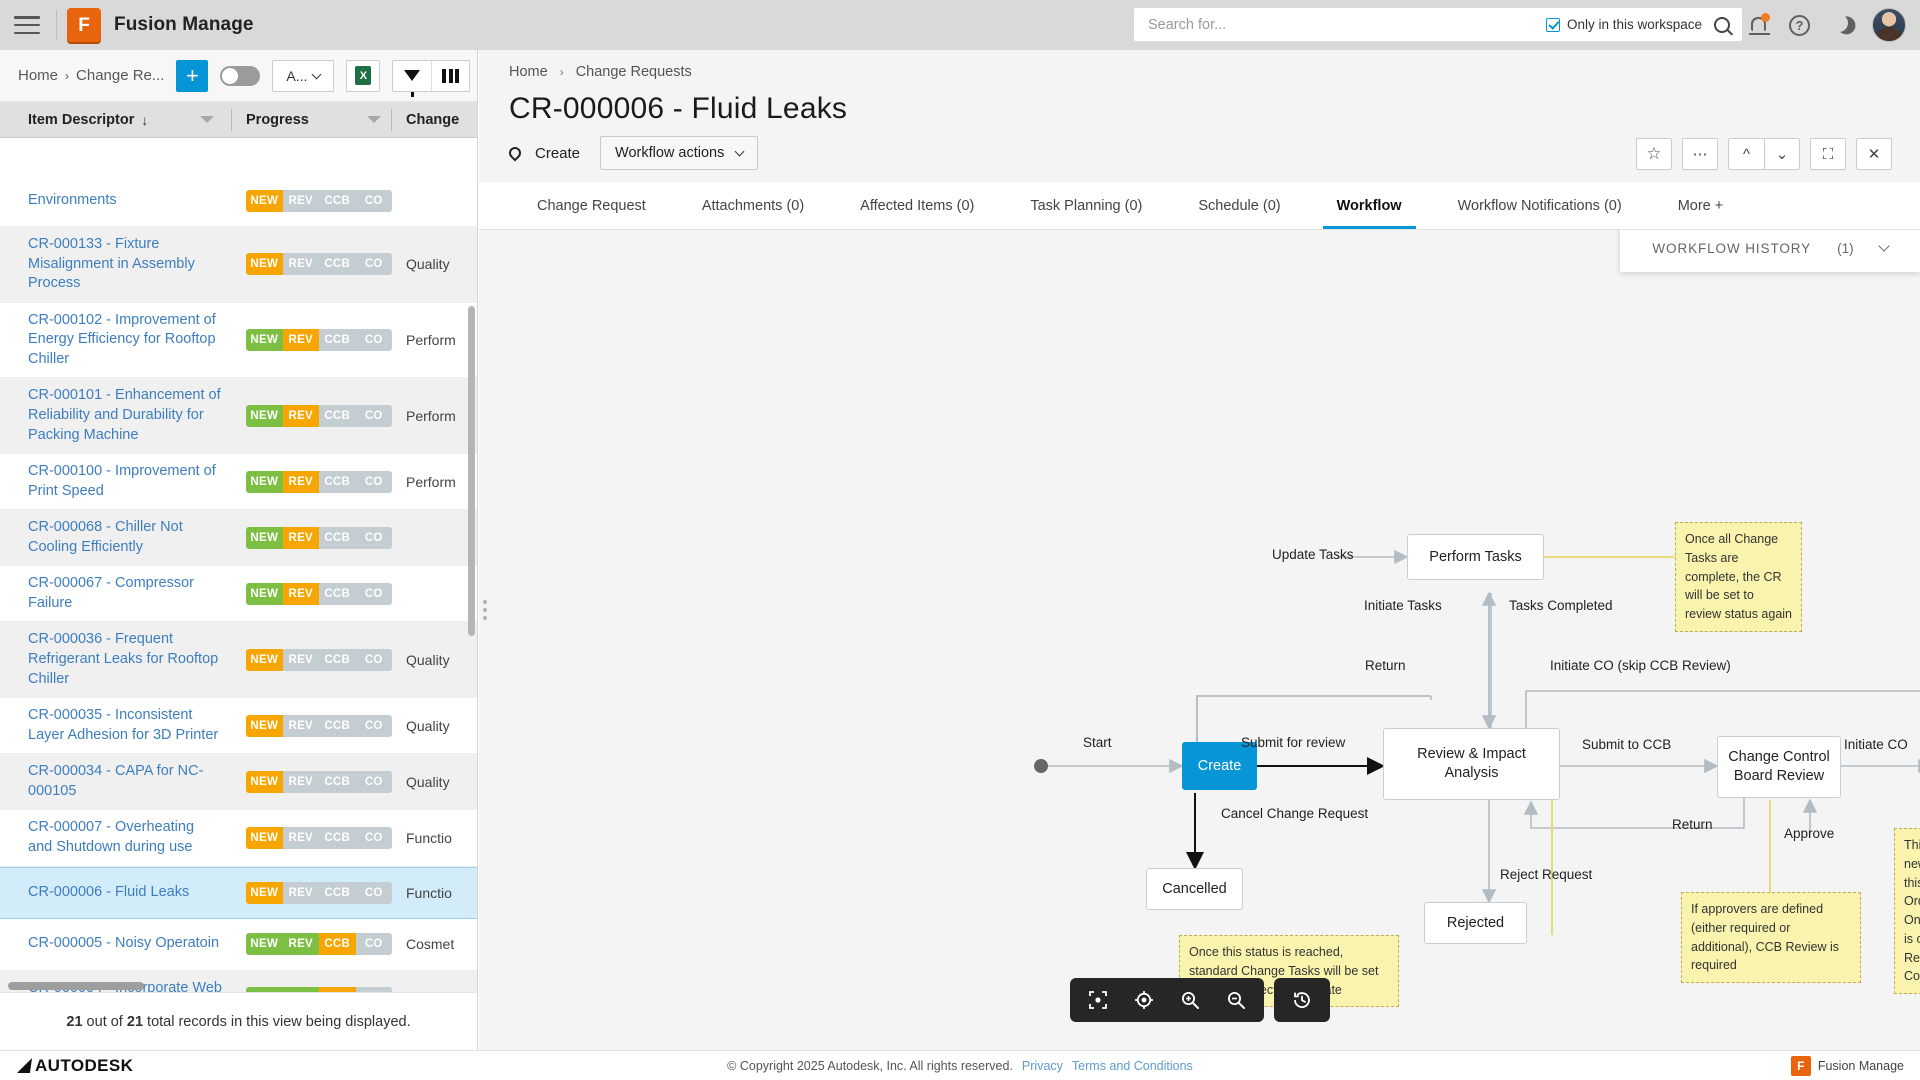  What do you see at coordinates (1236, 1000) in the screenshot?
I see `zoom-out-icon` at bounding box center [1236, 1000].